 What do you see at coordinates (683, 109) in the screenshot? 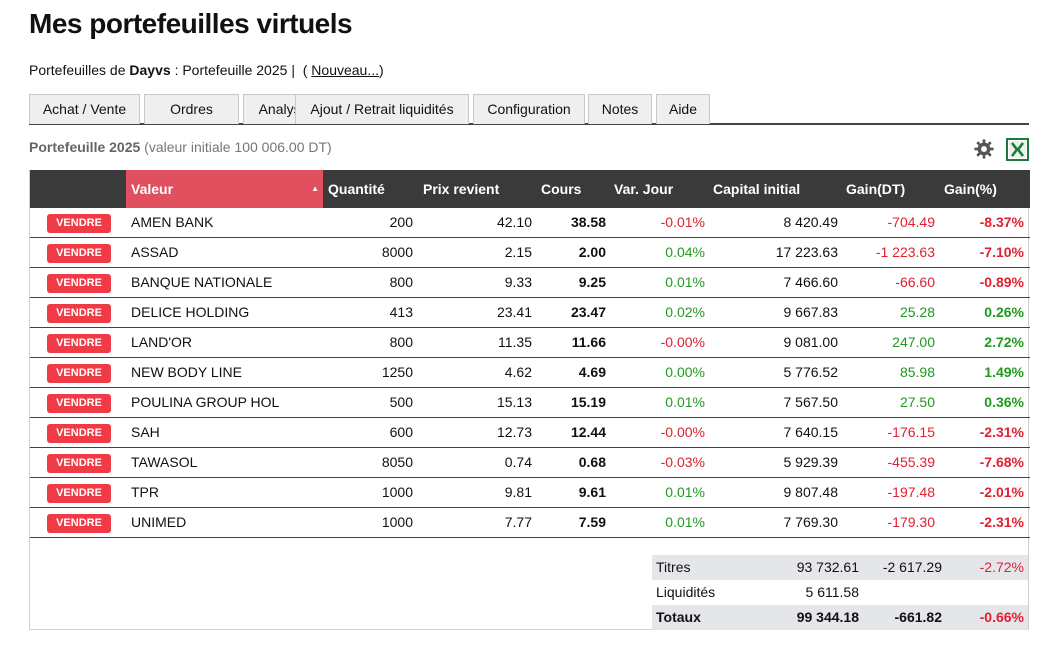
I see `tab-aide: Aide` at bounding box center [683, 109].